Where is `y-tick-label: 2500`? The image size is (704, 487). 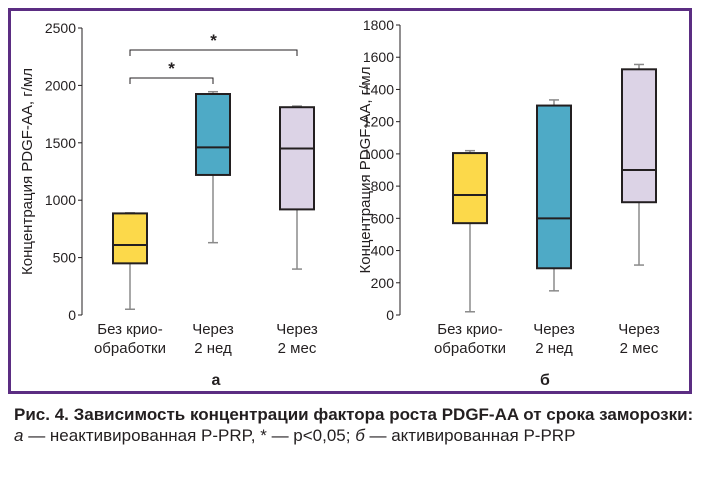 y-tick-label: 2500 is located at coordinates (60, 28).